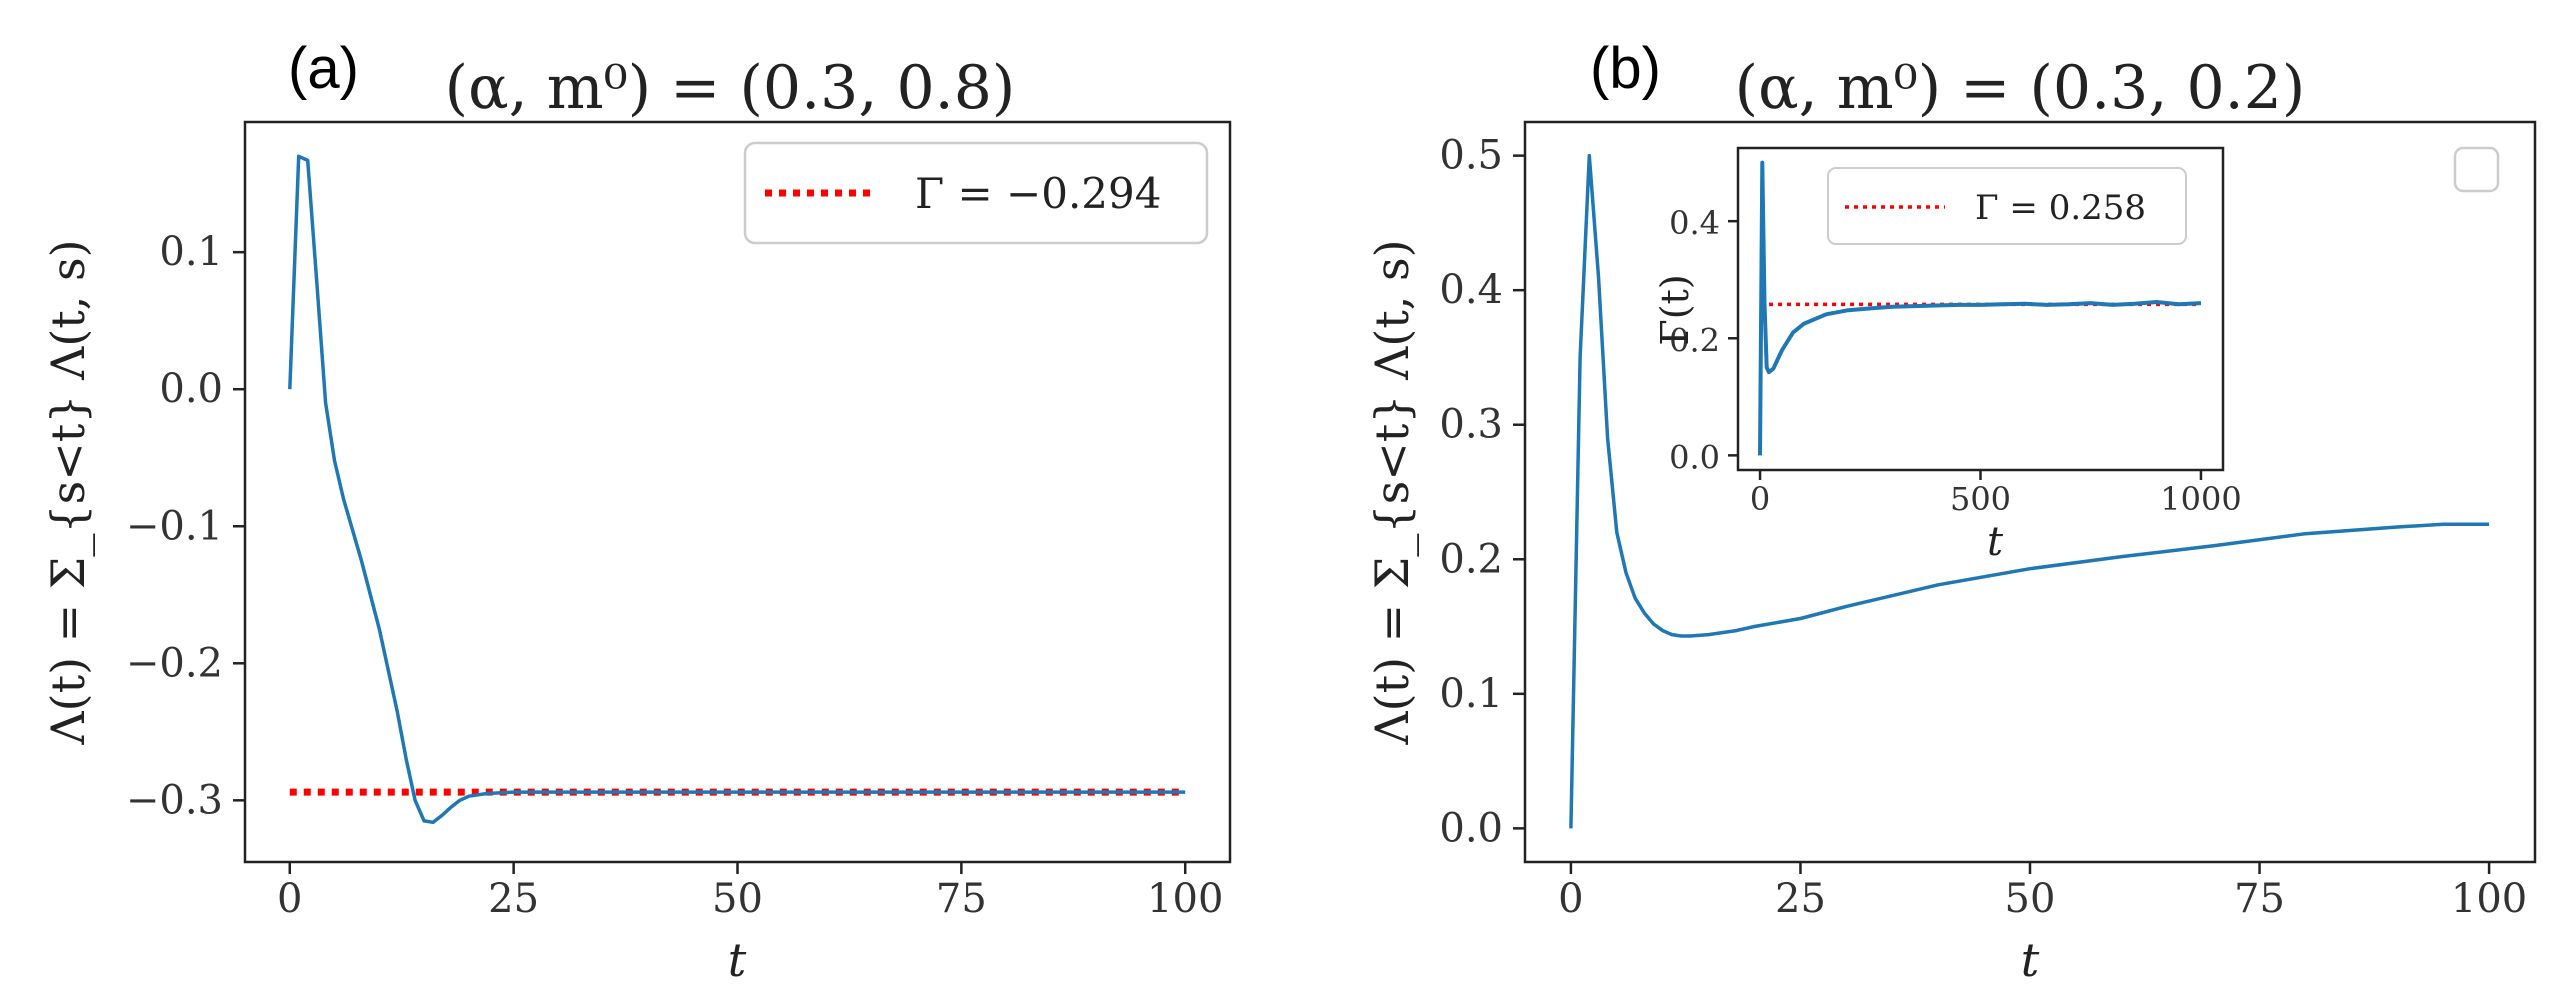 The height and width of the screenshot is (990, 2574). Describe the element at coordinates (737, 899) in the screenshot. I see `a-xtick-label: 50` at that location.